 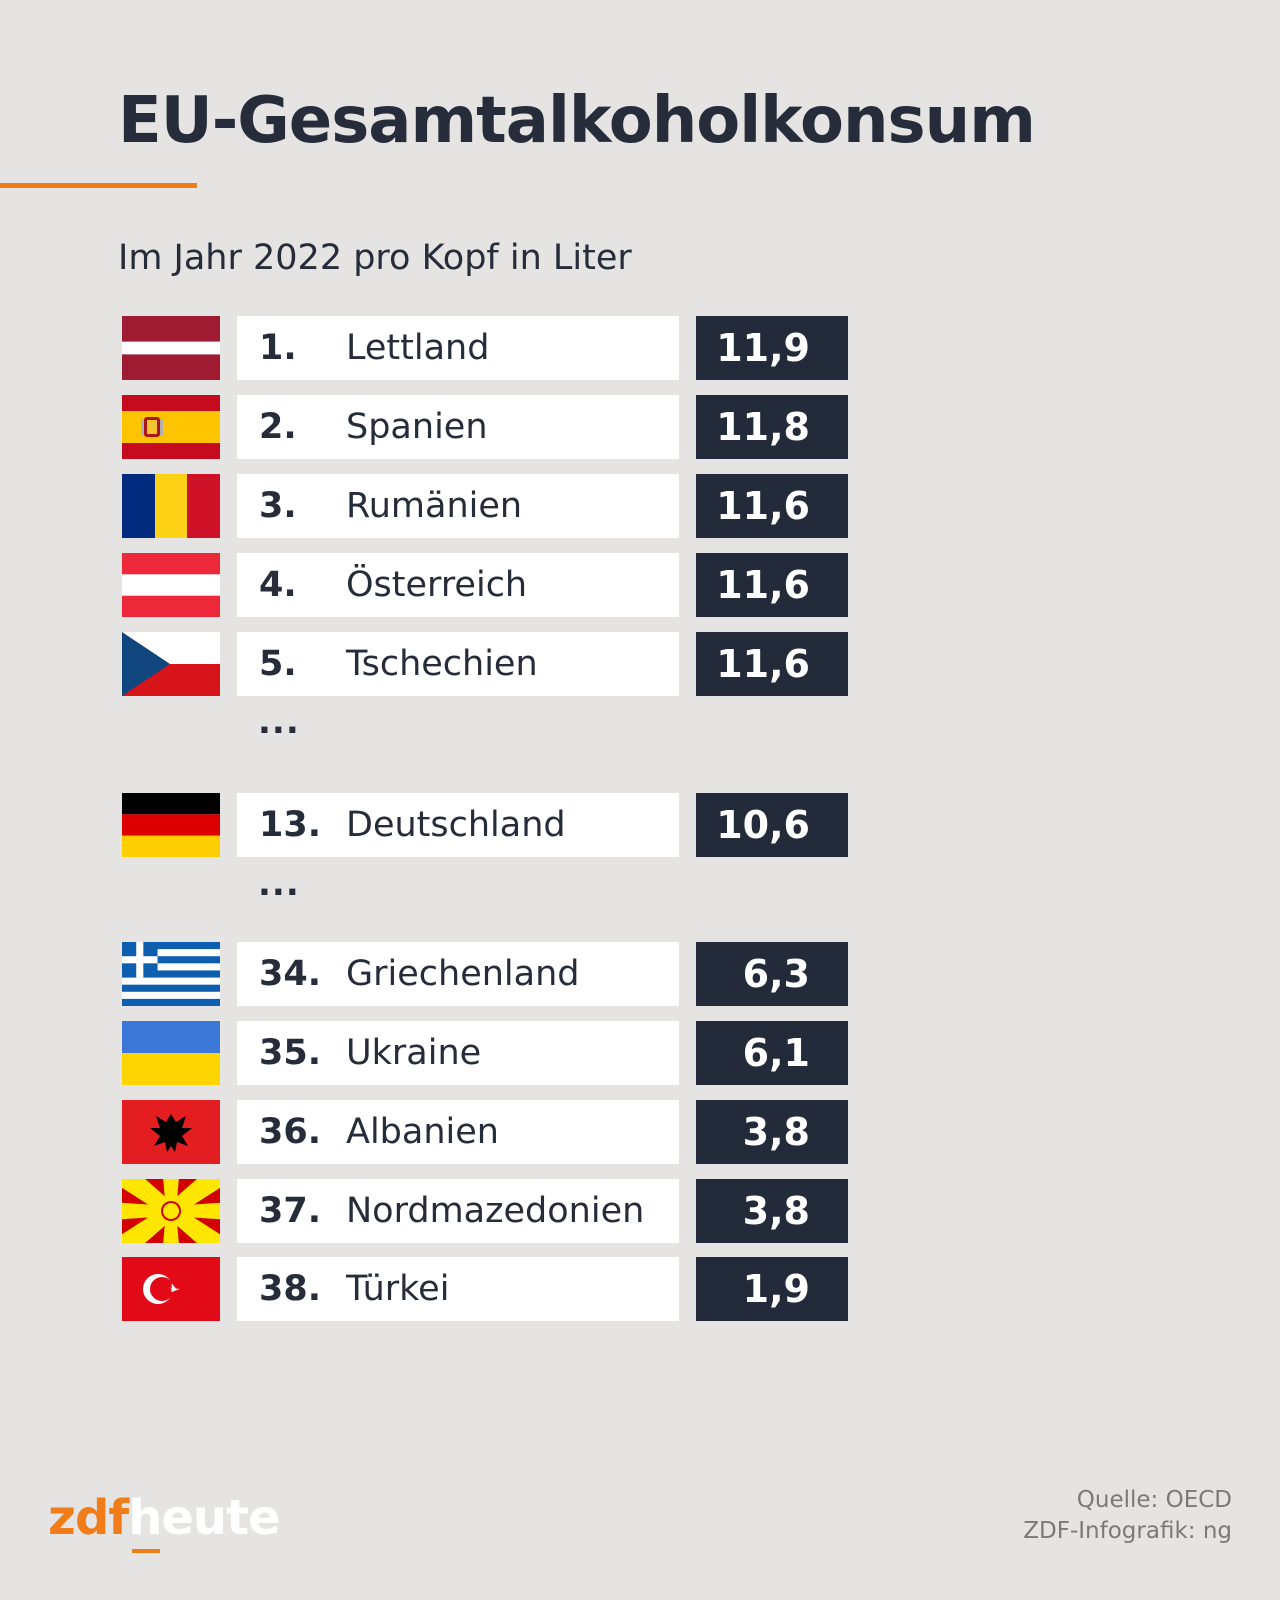 What do you see at coordinates (278, 664) in the screenshot?
I see `rank-label: 5.` at bounding box center [278, 664].